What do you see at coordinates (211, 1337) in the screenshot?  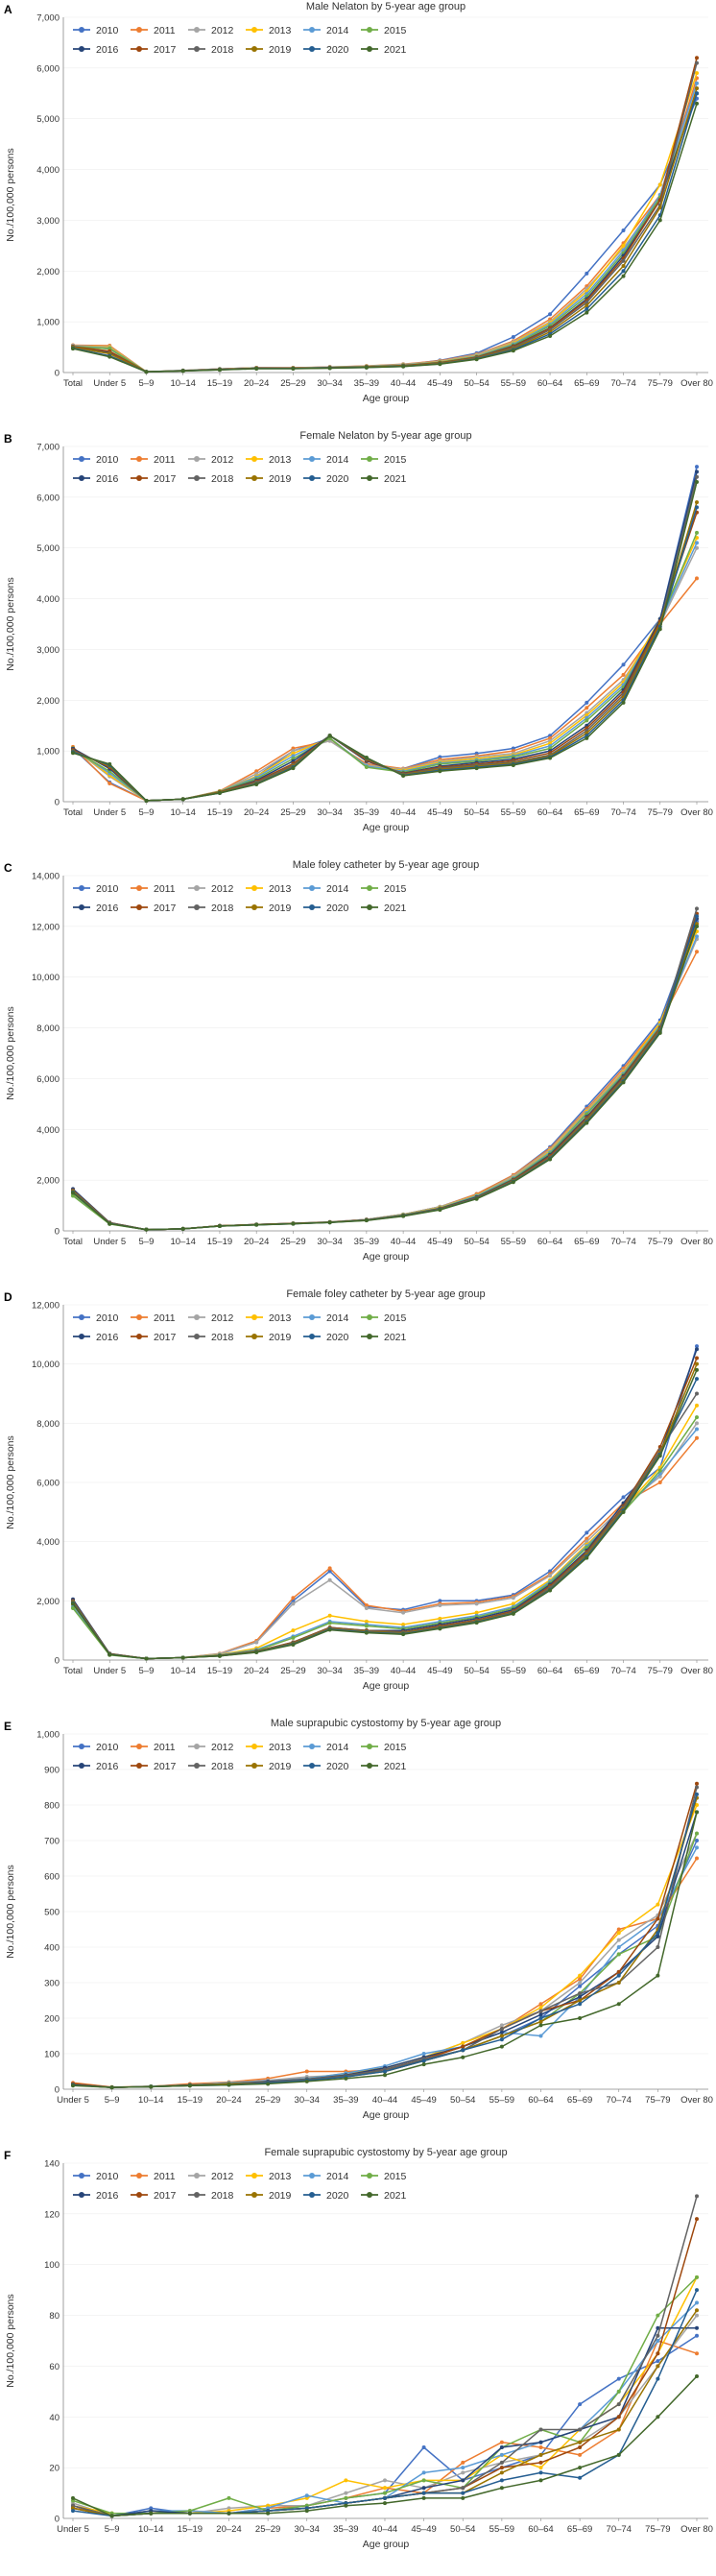 I see `legend-item-2018: 2018` at bounding box center [211, 1337].